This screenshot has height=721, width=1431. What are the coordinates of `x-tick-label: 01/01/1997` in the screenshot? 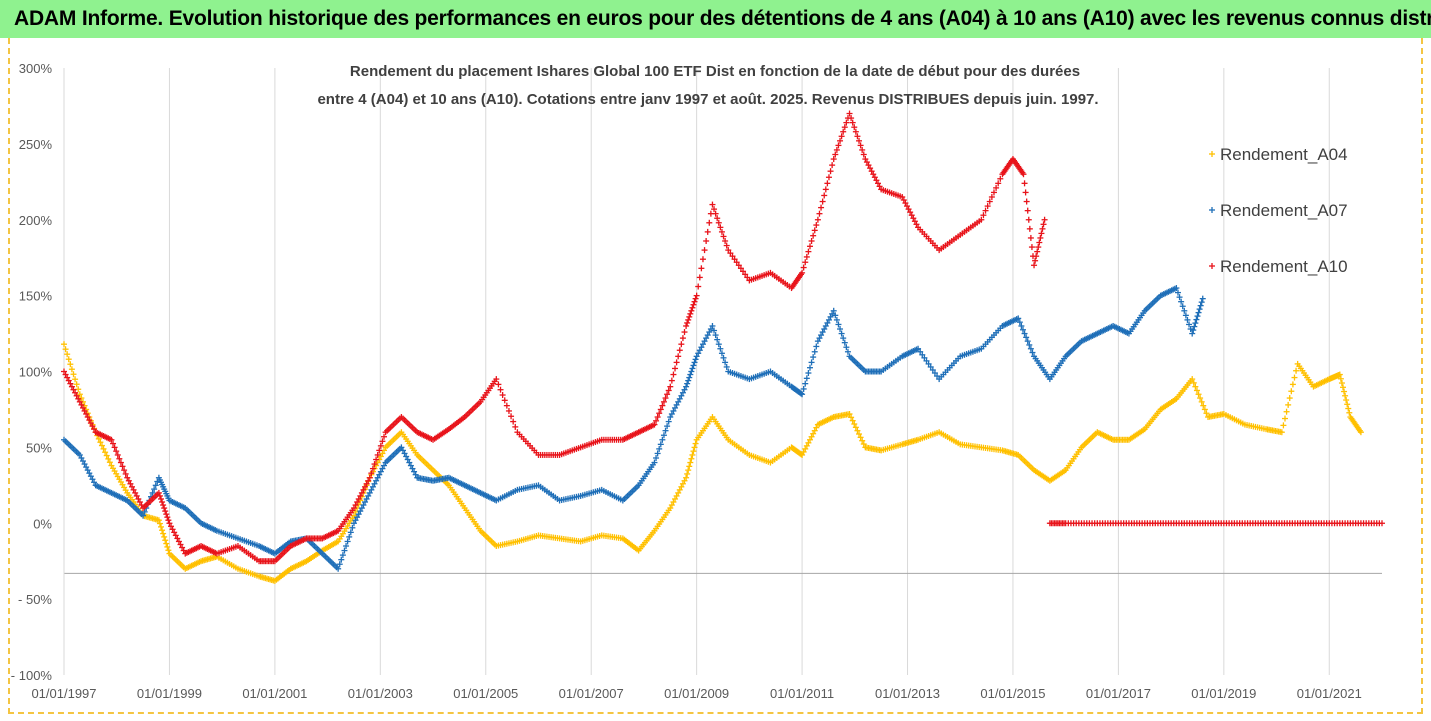 It's located at (63, 693).